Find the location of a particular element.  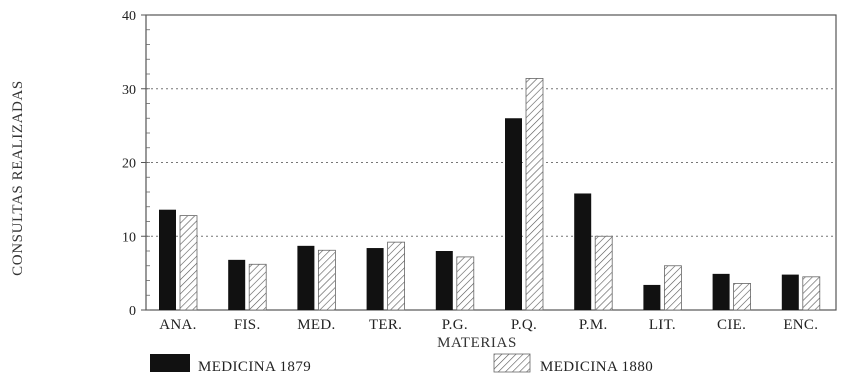

y-tick-label: 10 is located at coordinates (129, 237).